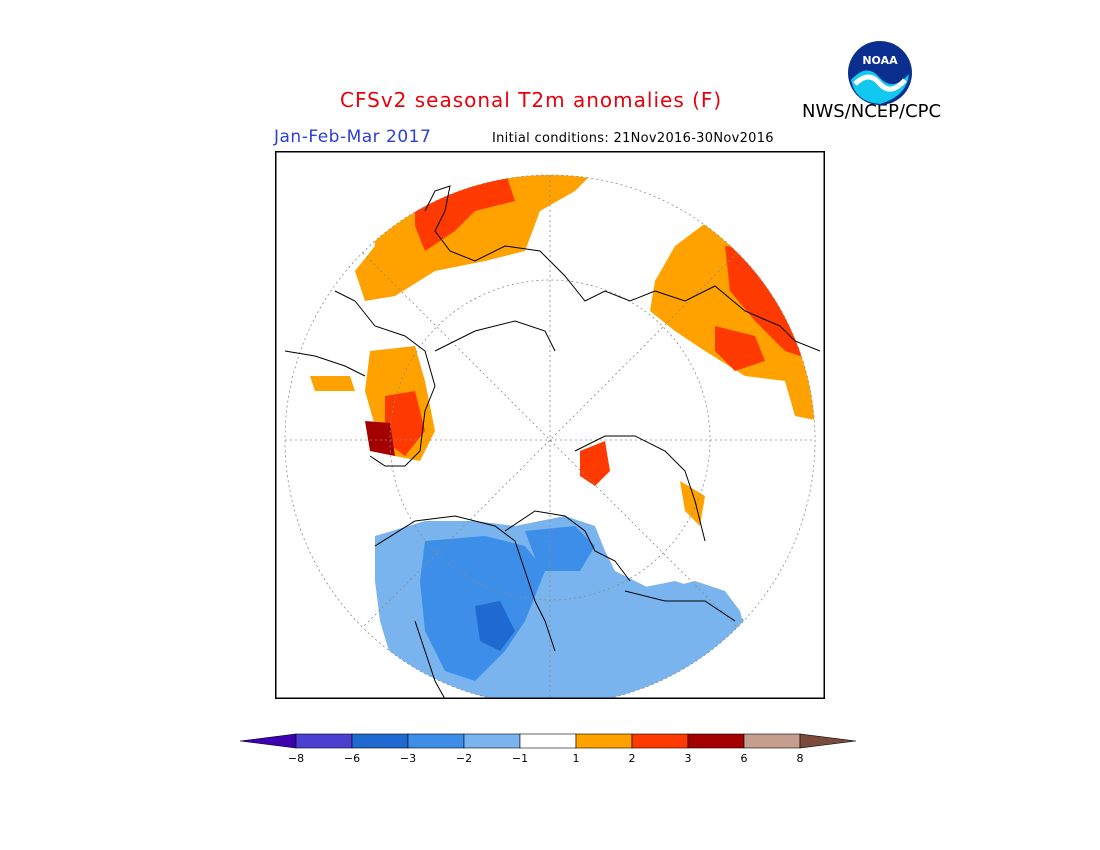 This screenshot has width=1100, height=850. Describe the element at coordinates (296, 758) in the screenshot. I see `colorbar-tick-label: −8` at that location.